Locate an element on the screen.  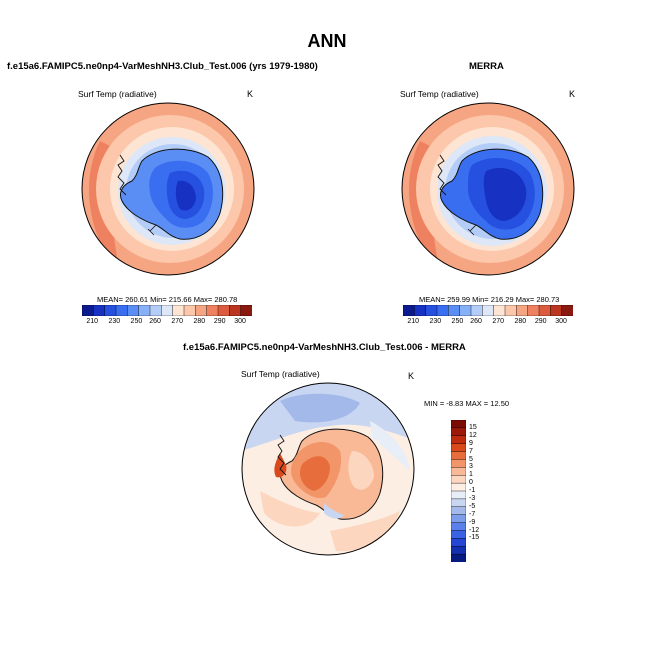
obs-variable-label: Surf Temp (radiative) is located at coordinates (439, 94).